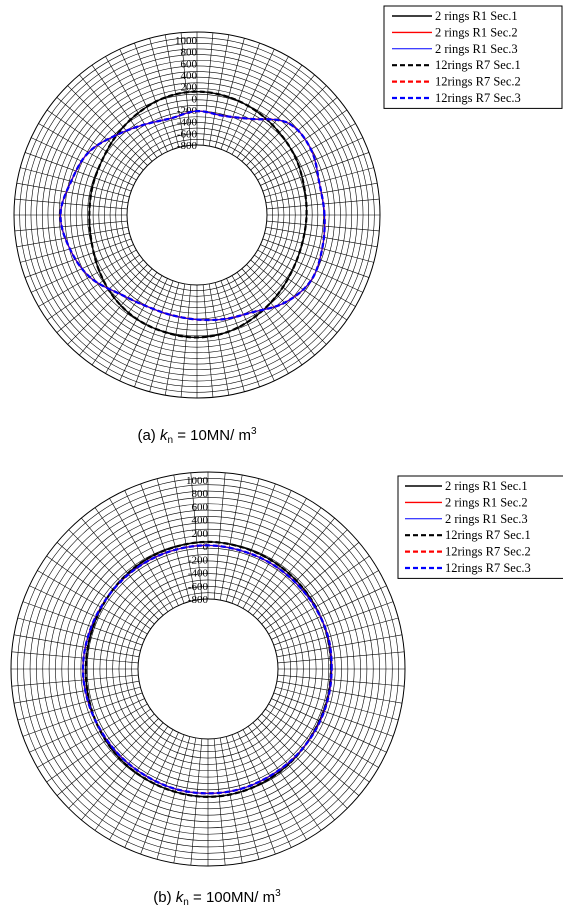  I want to click on radial-tick-label: 200, so click(200, 534).